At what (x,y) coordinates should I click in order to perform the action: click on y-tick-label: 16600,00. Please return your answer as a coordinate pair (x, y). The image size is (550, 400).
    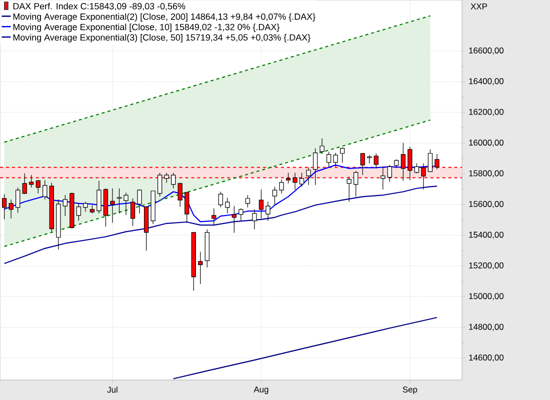
    Looking at the image, I should click on (486, 50).